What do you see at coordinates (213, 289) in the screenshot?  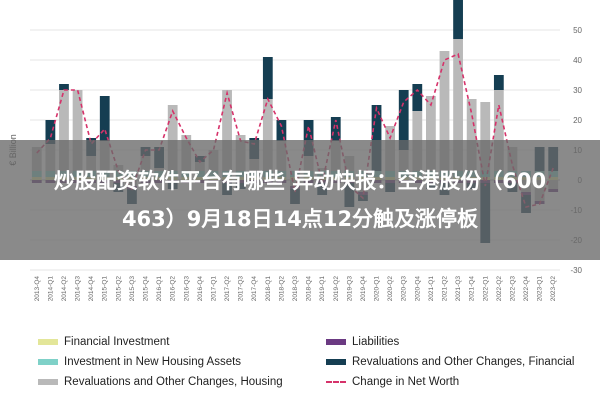 I see `x-tick-label: 2017-Q1` at bounding box center [213, 289].